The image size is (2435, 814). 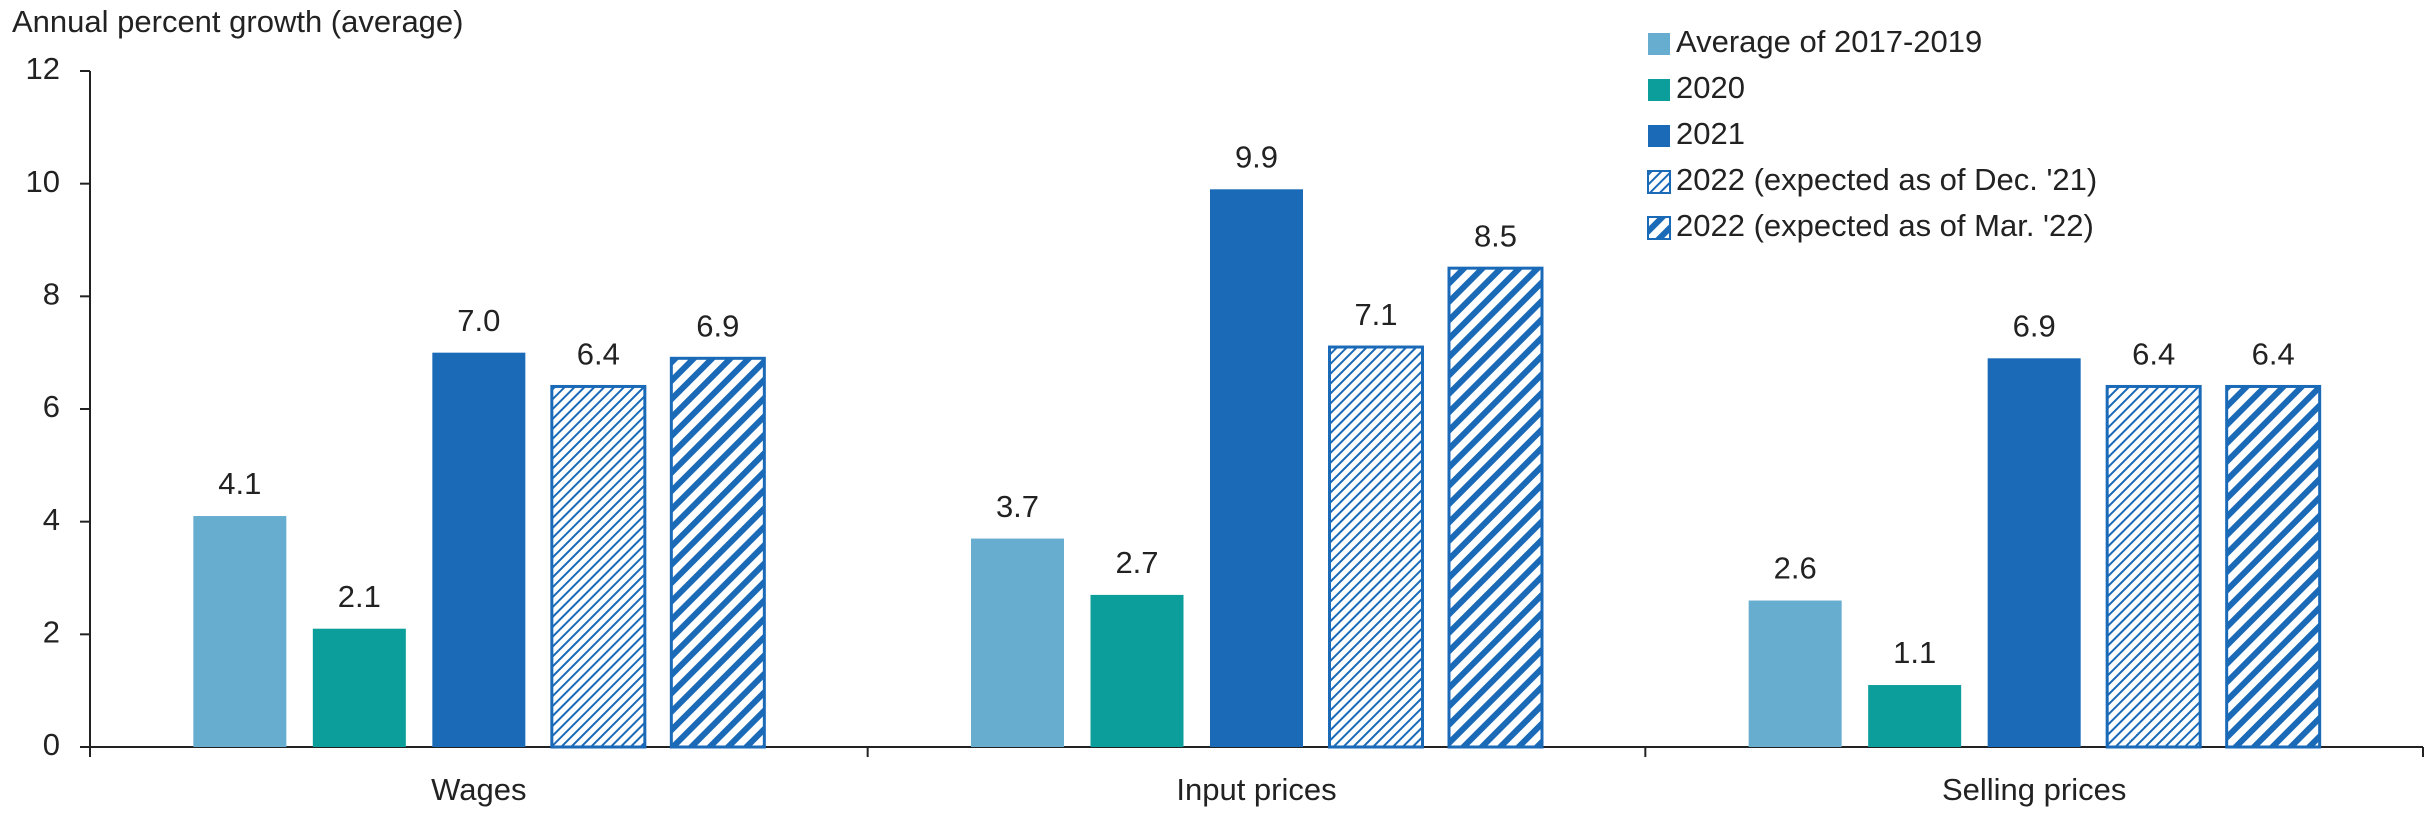 What do you see at coordinates (1375, 314) in the screenshot?
I see `value-label: 7.1` at bounding box center [1375, 314].